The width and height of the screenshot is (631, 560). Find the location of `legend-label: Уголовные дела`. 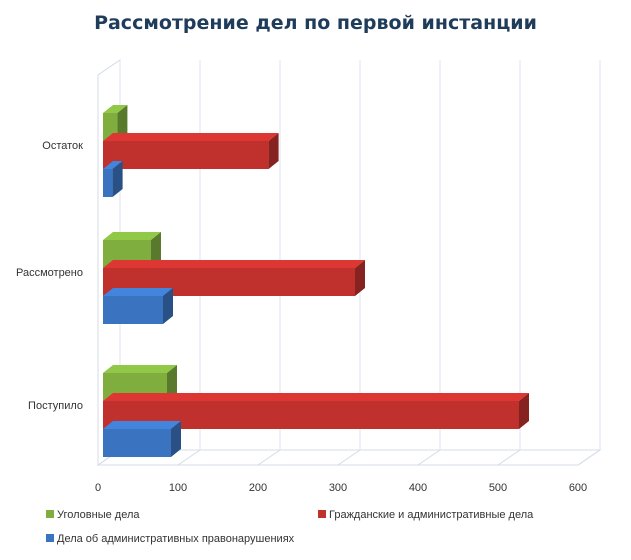

legend-label: Уголовные дела is located at coordinates (98, 515).